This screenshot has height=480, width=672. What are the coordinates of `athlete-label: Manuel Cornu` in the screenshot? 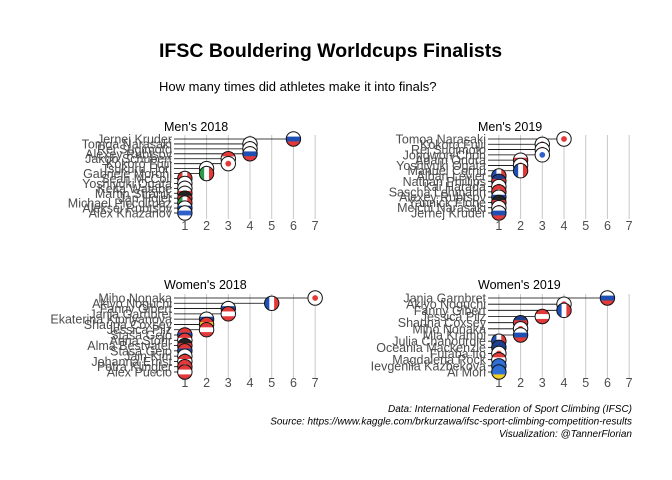 It's located at (446, 171).